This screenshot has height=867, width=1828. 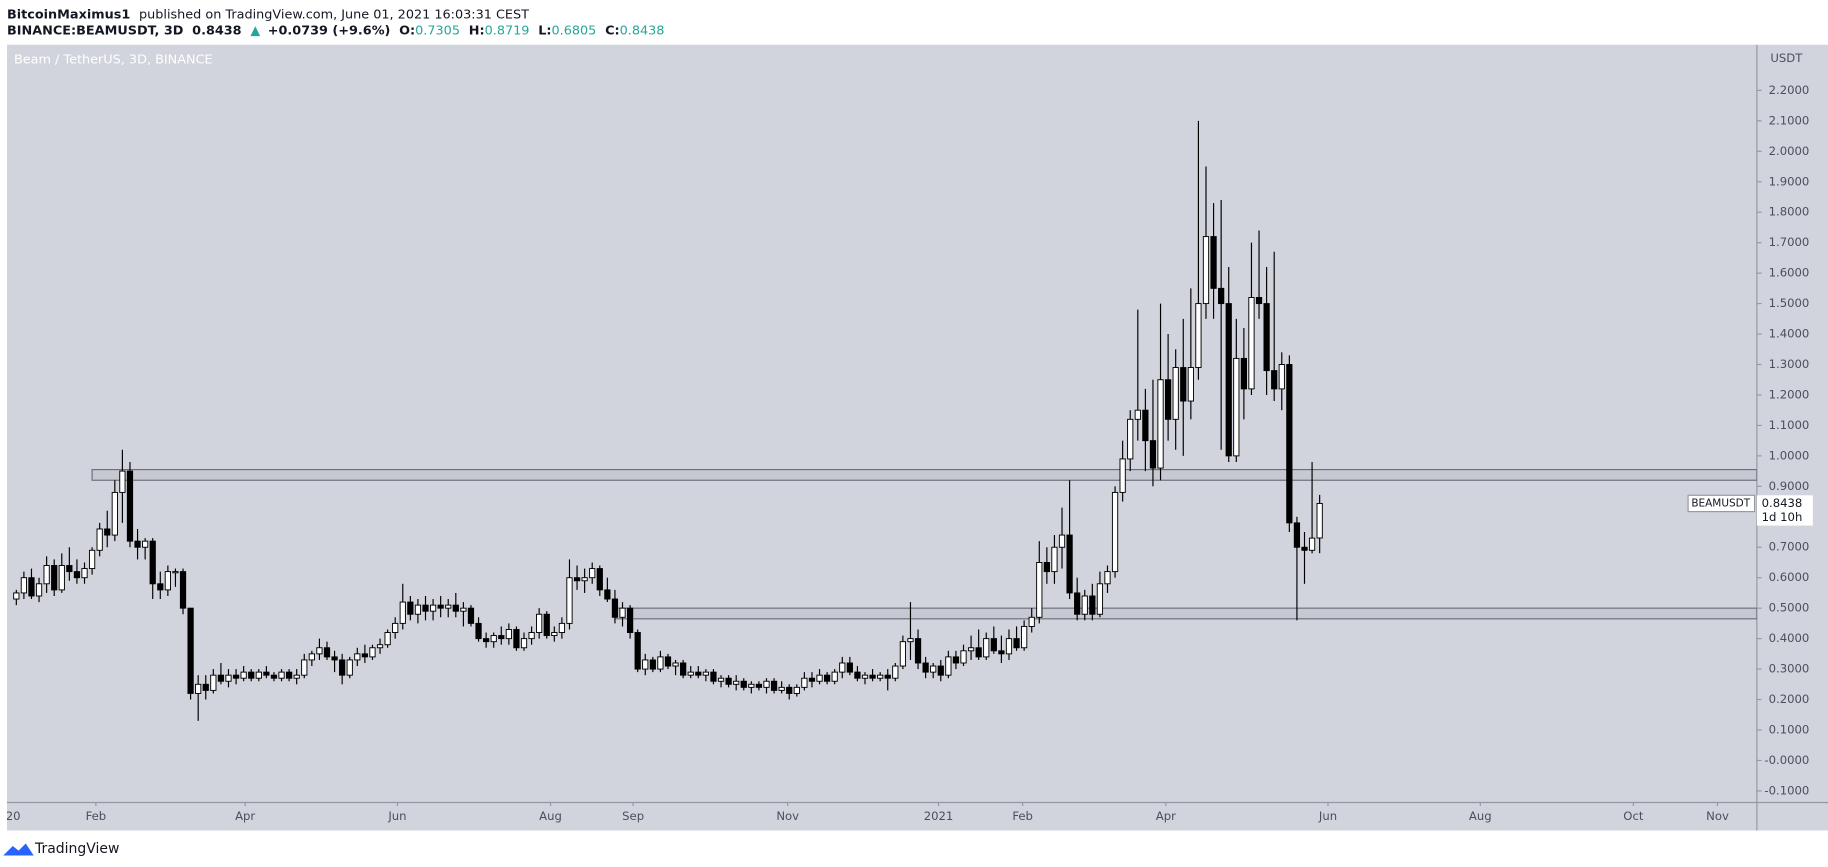 I want to click on y-tick-label: 2.1000, so click(x=1789, y=120).